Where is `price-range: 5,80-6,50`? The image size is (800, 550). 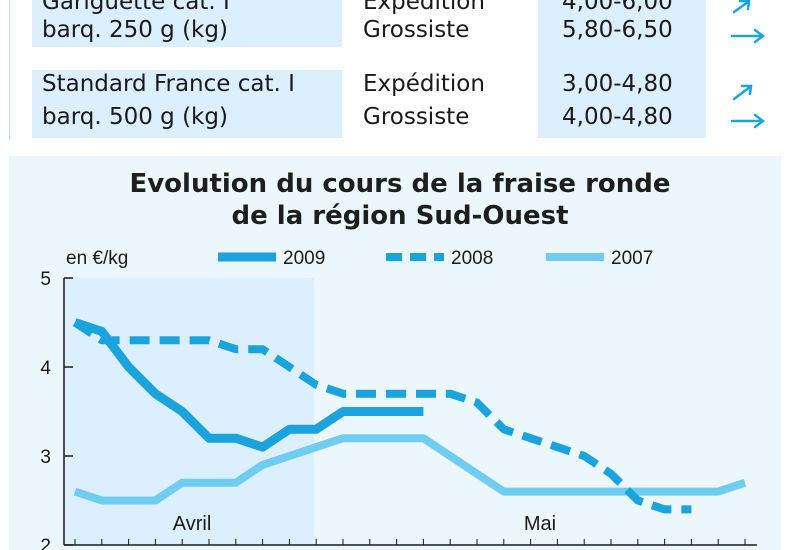 price-range: 5,80-6,50 is located at coordinates (617, 30).